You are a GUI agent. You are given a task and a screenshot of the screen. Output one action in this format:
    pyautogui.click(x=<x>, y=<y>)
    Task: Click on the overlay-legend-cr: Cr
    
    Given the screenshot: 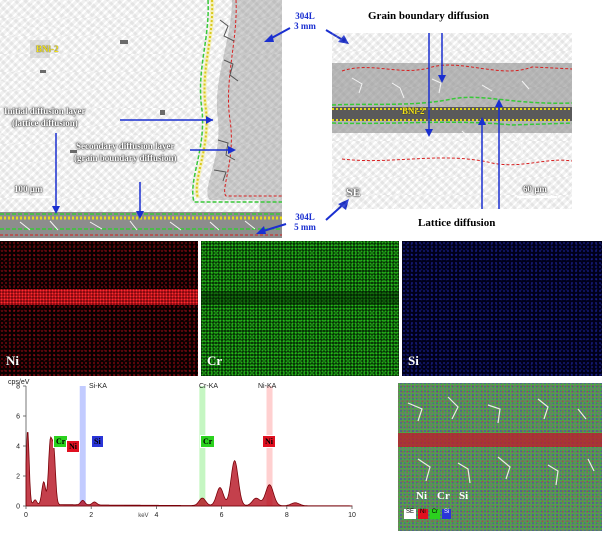 What is the action you would take?
    pyautogui.click(x=443, y=496)
    